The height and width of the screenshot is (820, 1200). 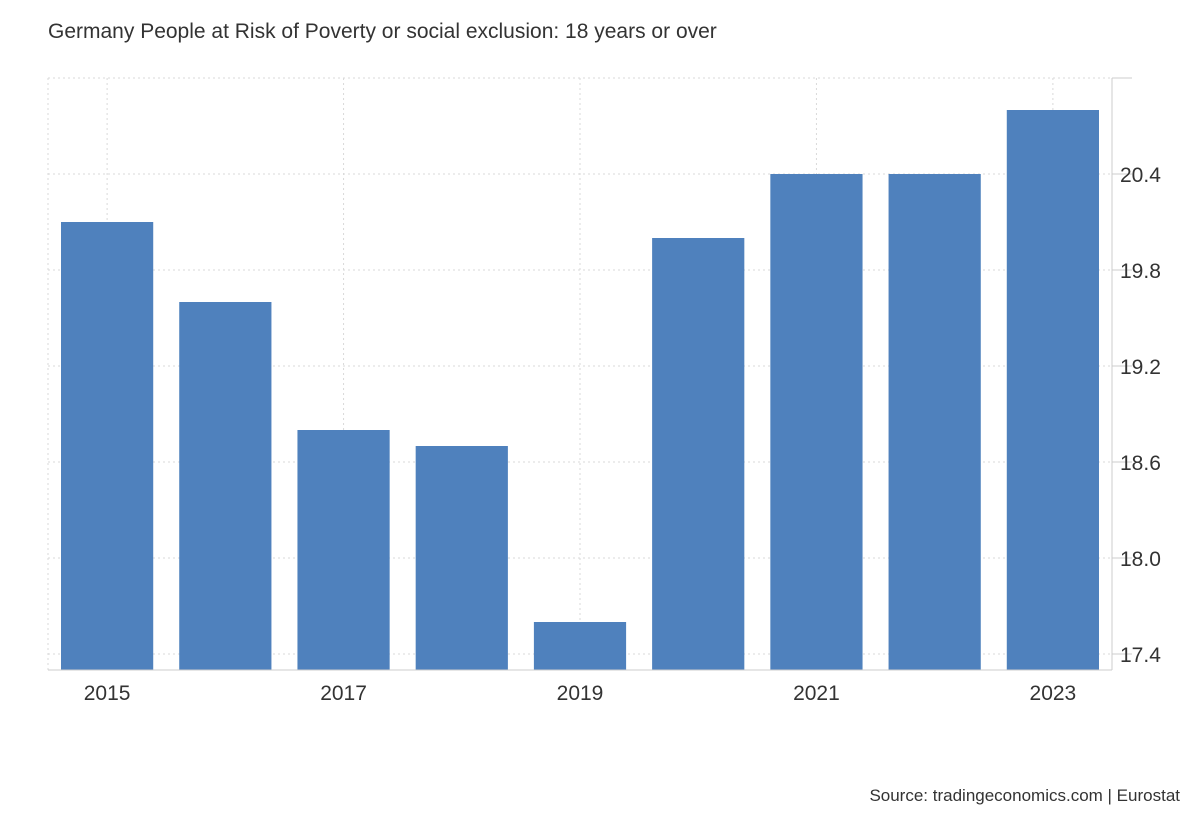 I want to click on x-tick-label: 2015, so click(x=107, y=693).